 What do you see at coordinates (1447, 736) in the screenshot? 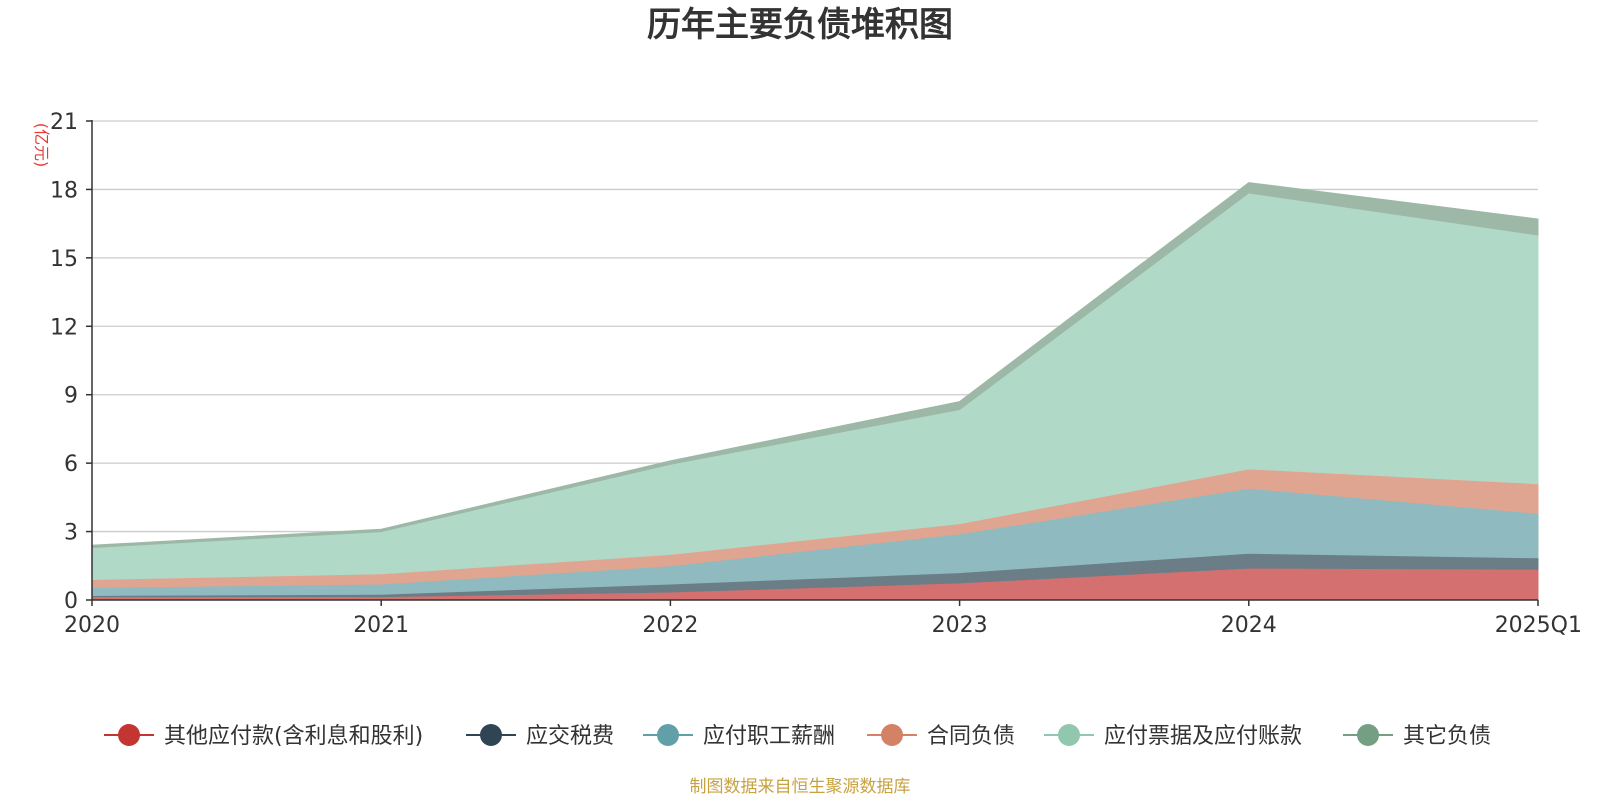
I see `legend-label: 其它负债` at bounding box center [1447, 736].